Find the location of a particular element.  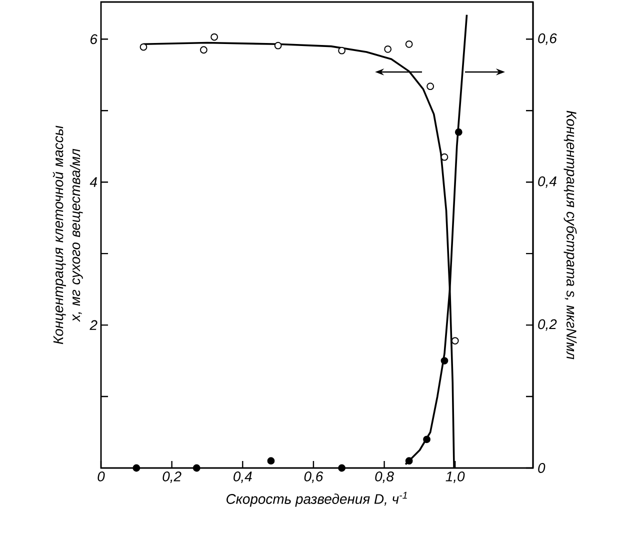

y-axis-title: Концентрация клеточной массы x, мг сухого вещества/мл is located at coordinates (67, 235).